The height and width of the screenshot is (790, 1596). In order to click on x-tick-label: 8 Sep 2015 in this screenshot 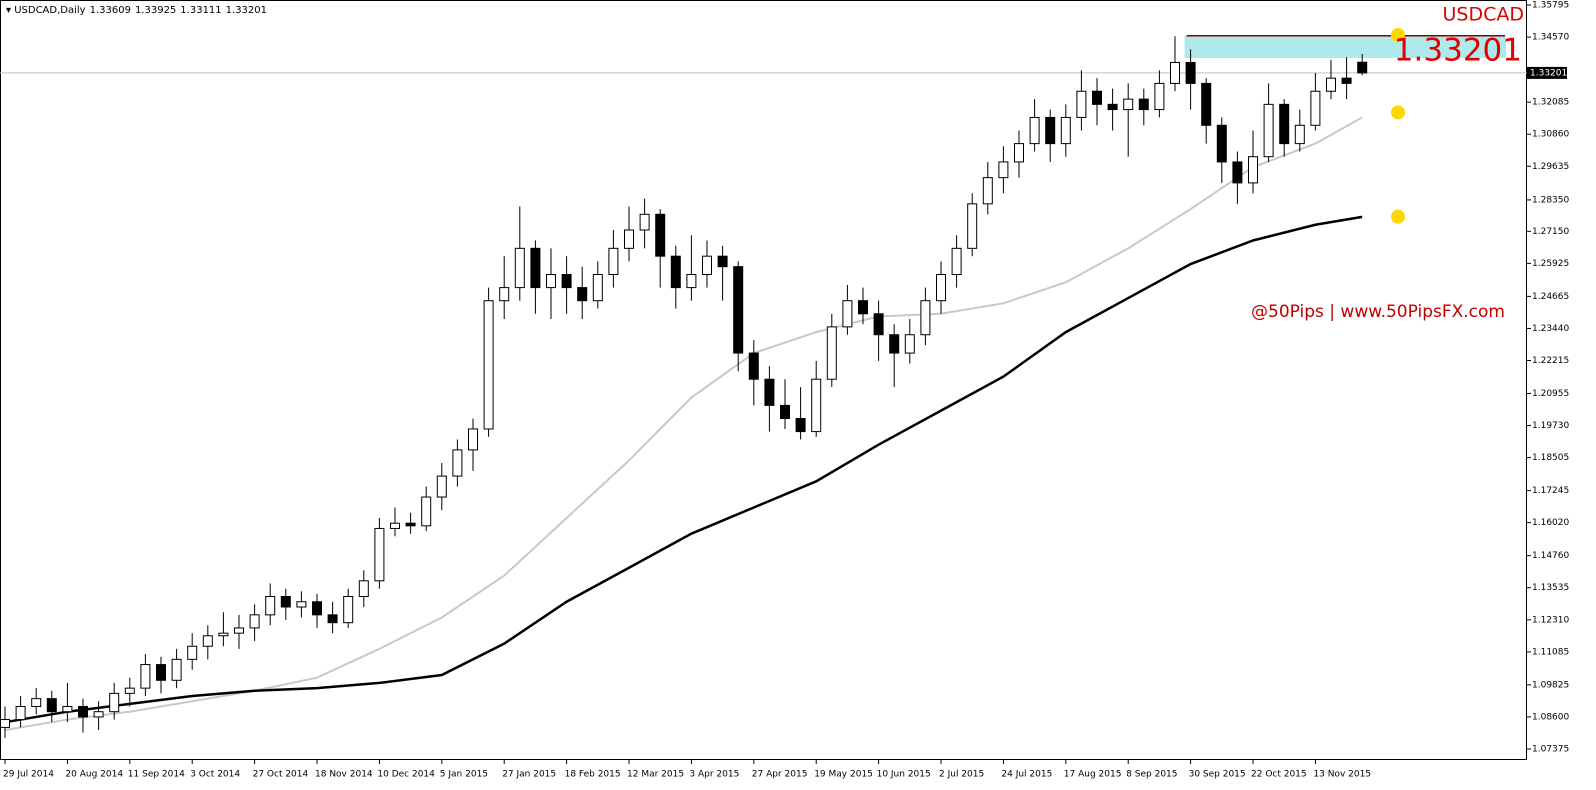, I will do `click(1151, 775)`.